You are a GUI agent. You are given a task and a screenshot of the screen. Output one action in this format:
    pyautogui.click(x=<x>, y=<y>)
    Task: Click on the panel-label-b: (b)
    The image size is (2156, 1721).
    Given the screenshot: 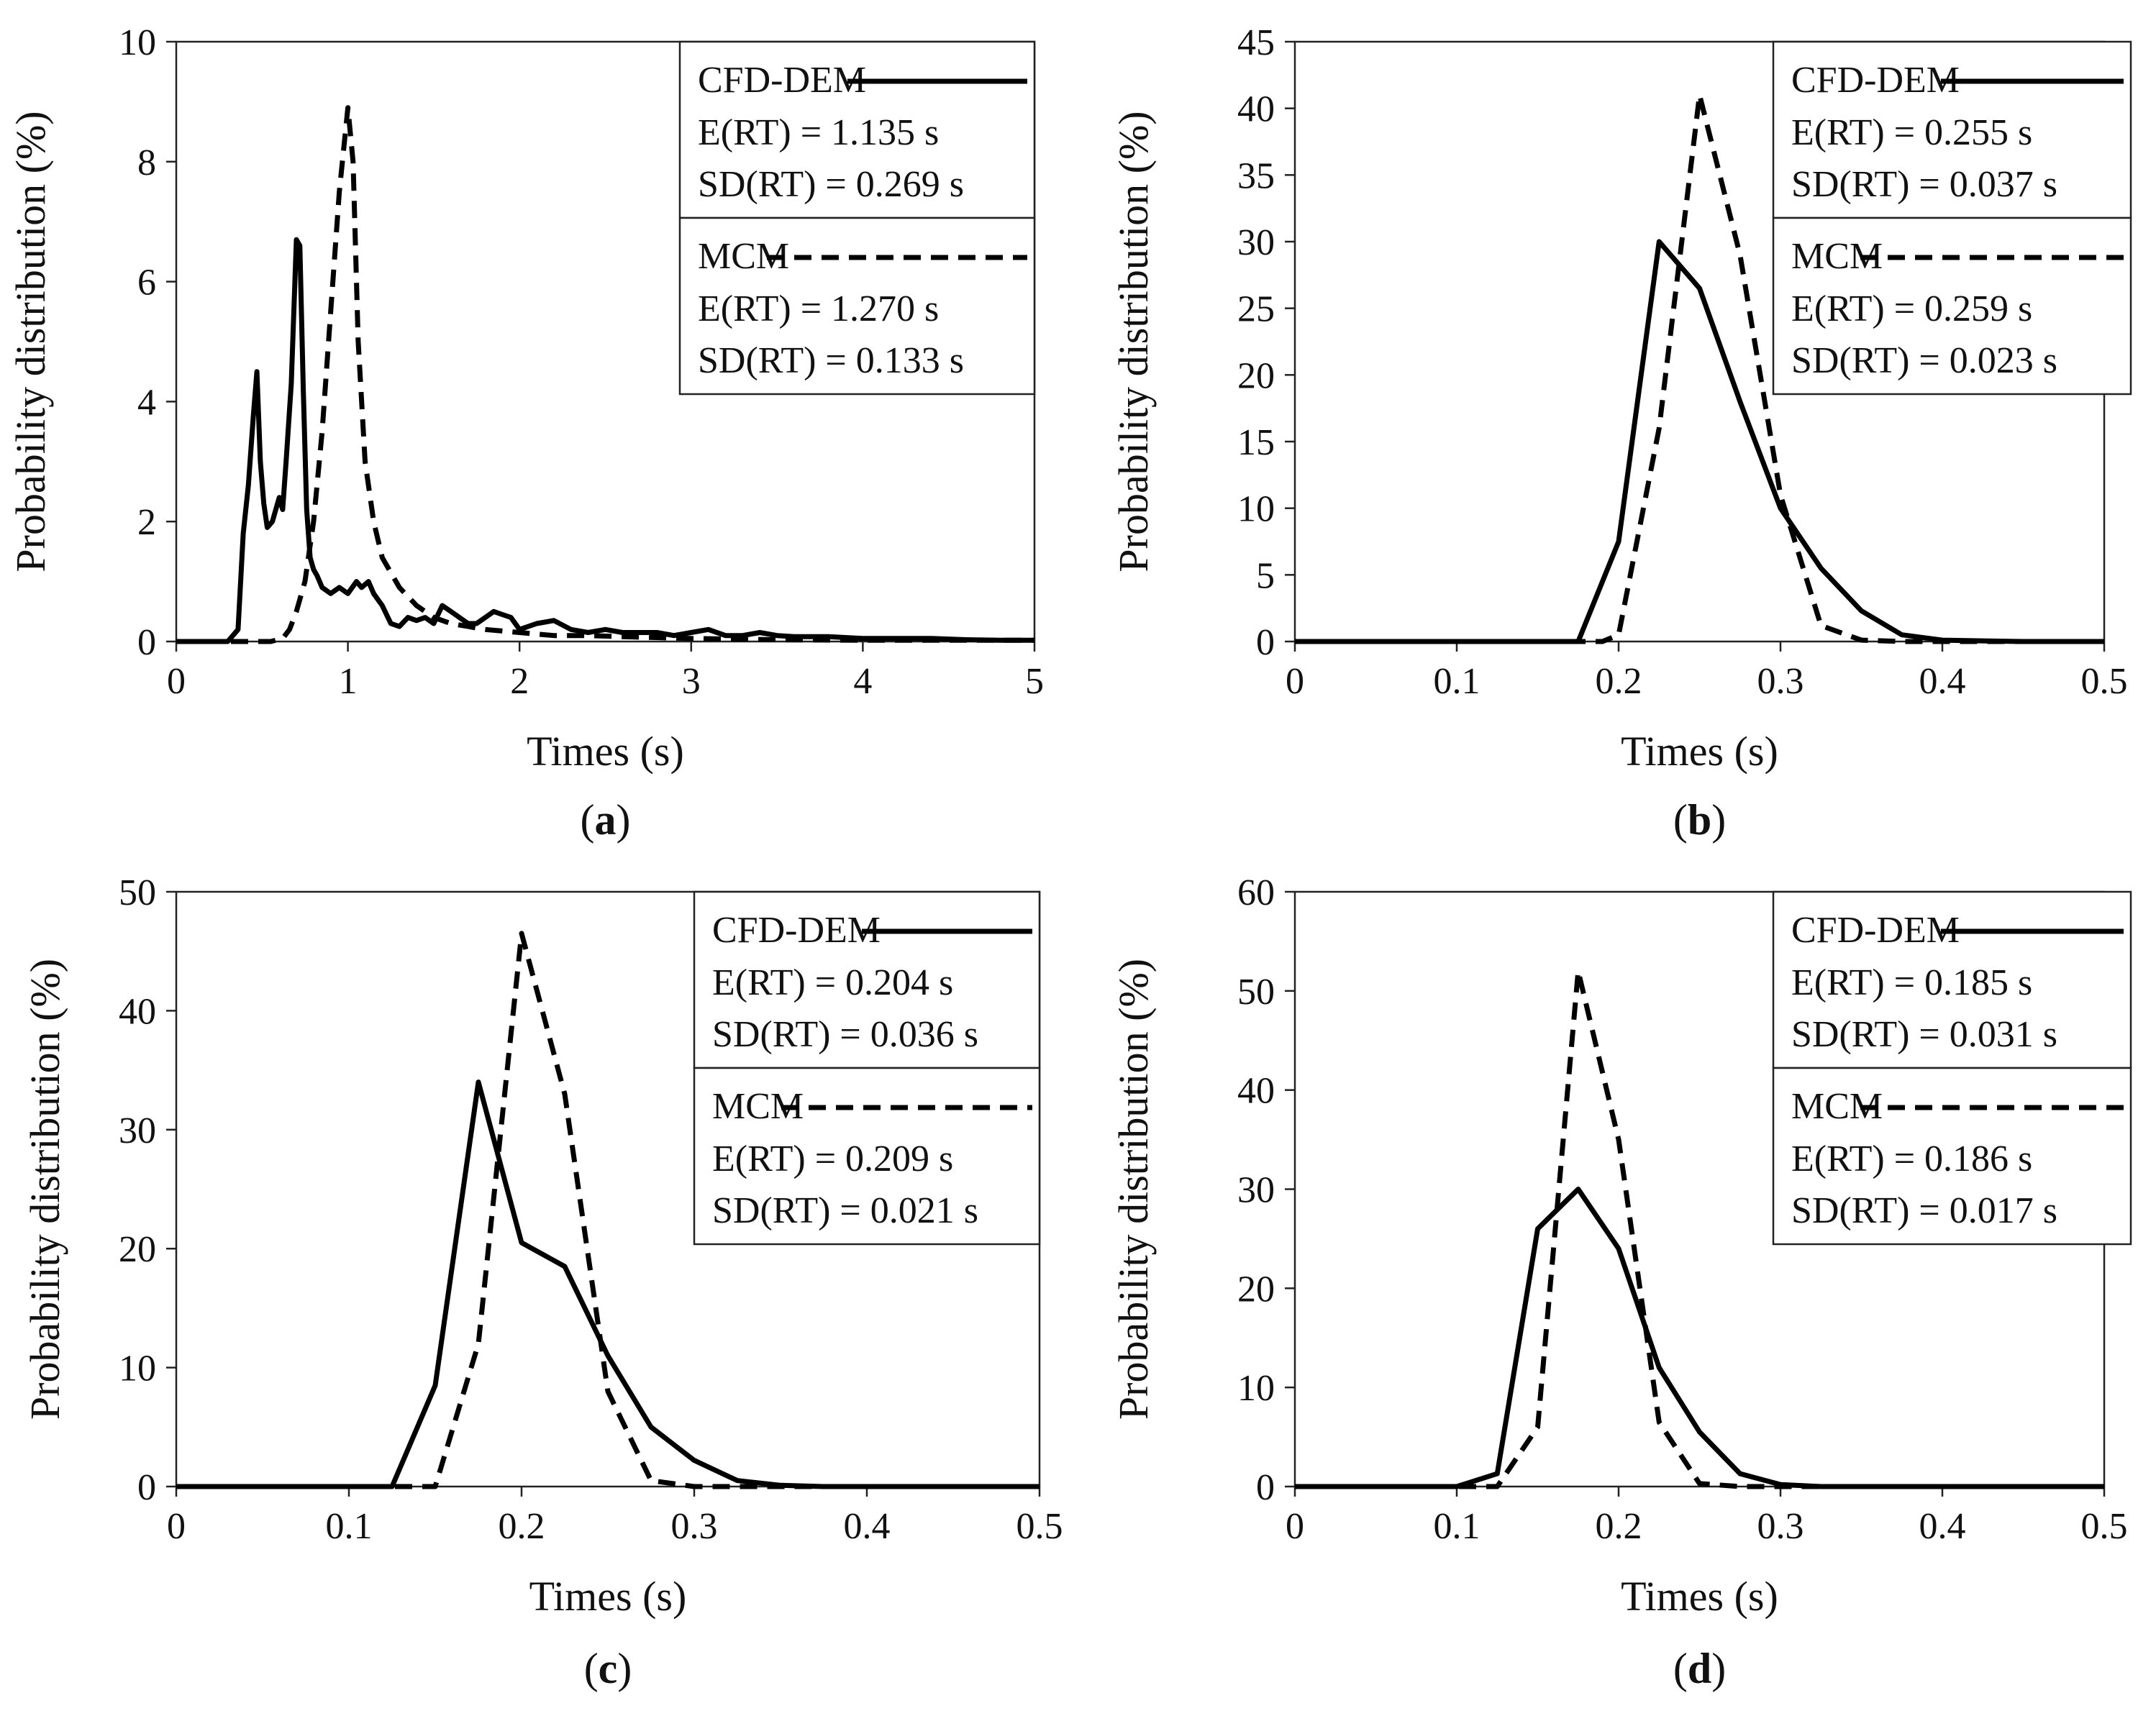 What is the action you would take?
    pyautogui.click(x=1699, y=820)
    